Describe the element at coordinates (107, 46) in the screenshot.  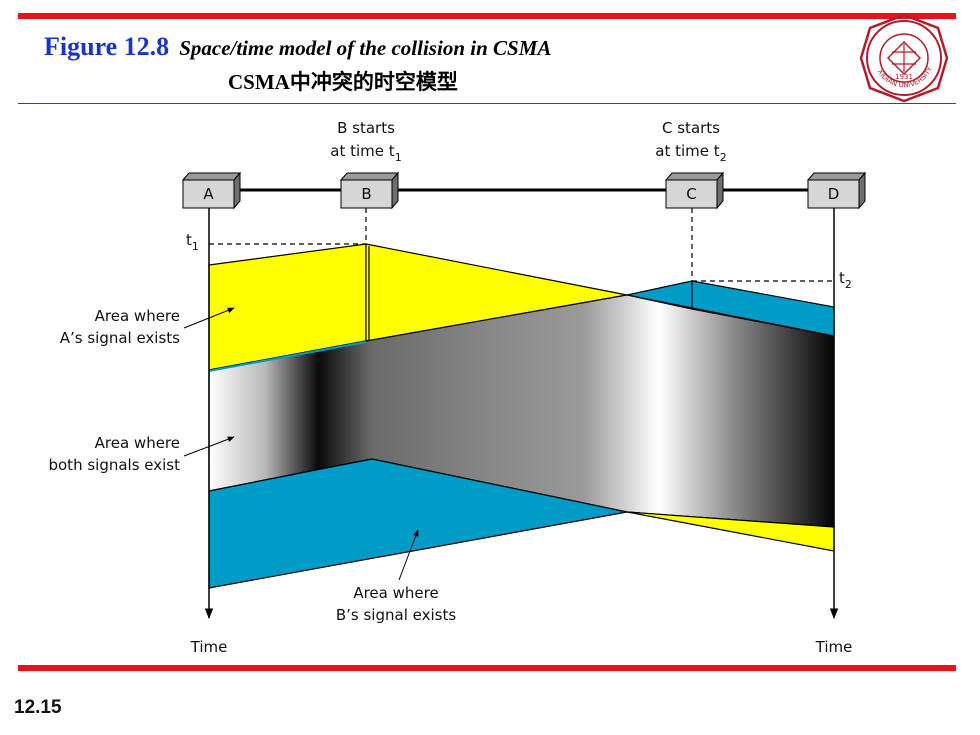
I see `figure-number: Figure 12.8` at that location.